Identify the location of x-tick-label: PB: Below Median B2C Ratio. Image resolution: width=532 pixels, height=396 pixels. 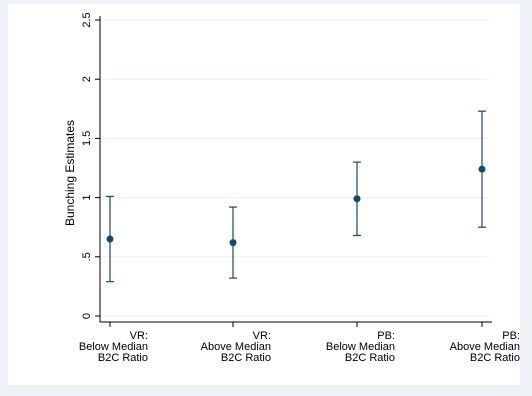
(360, 347).